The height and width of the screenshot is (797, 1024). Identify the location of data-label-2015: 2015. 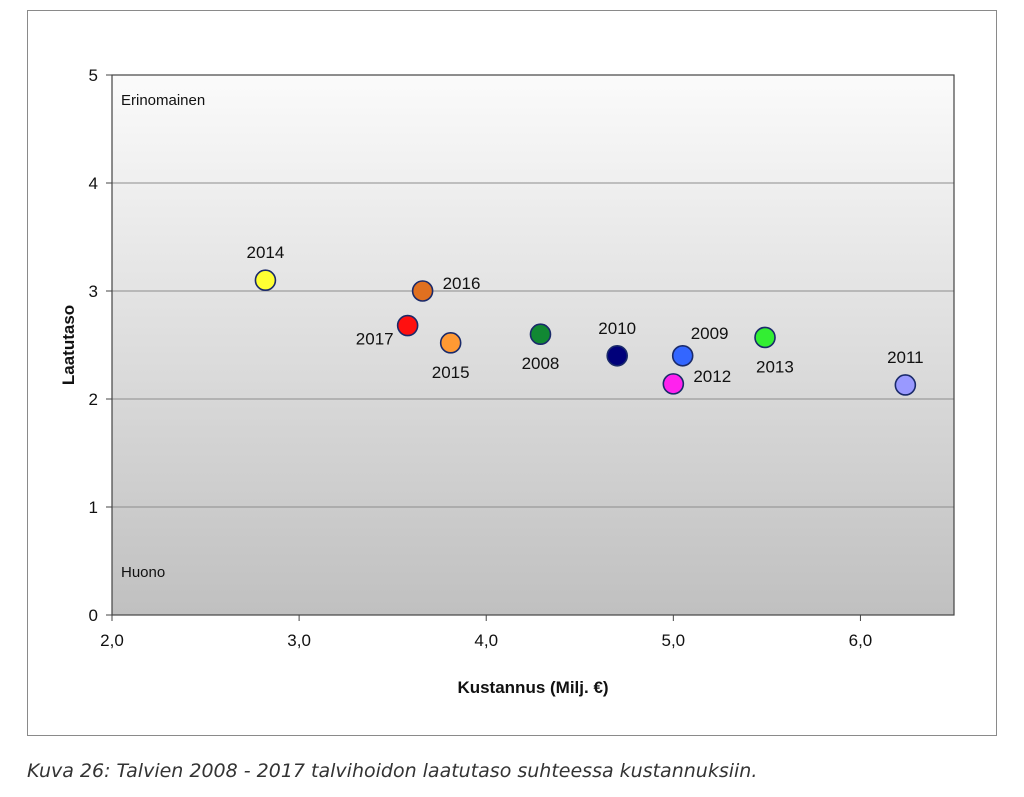
(451, 372).